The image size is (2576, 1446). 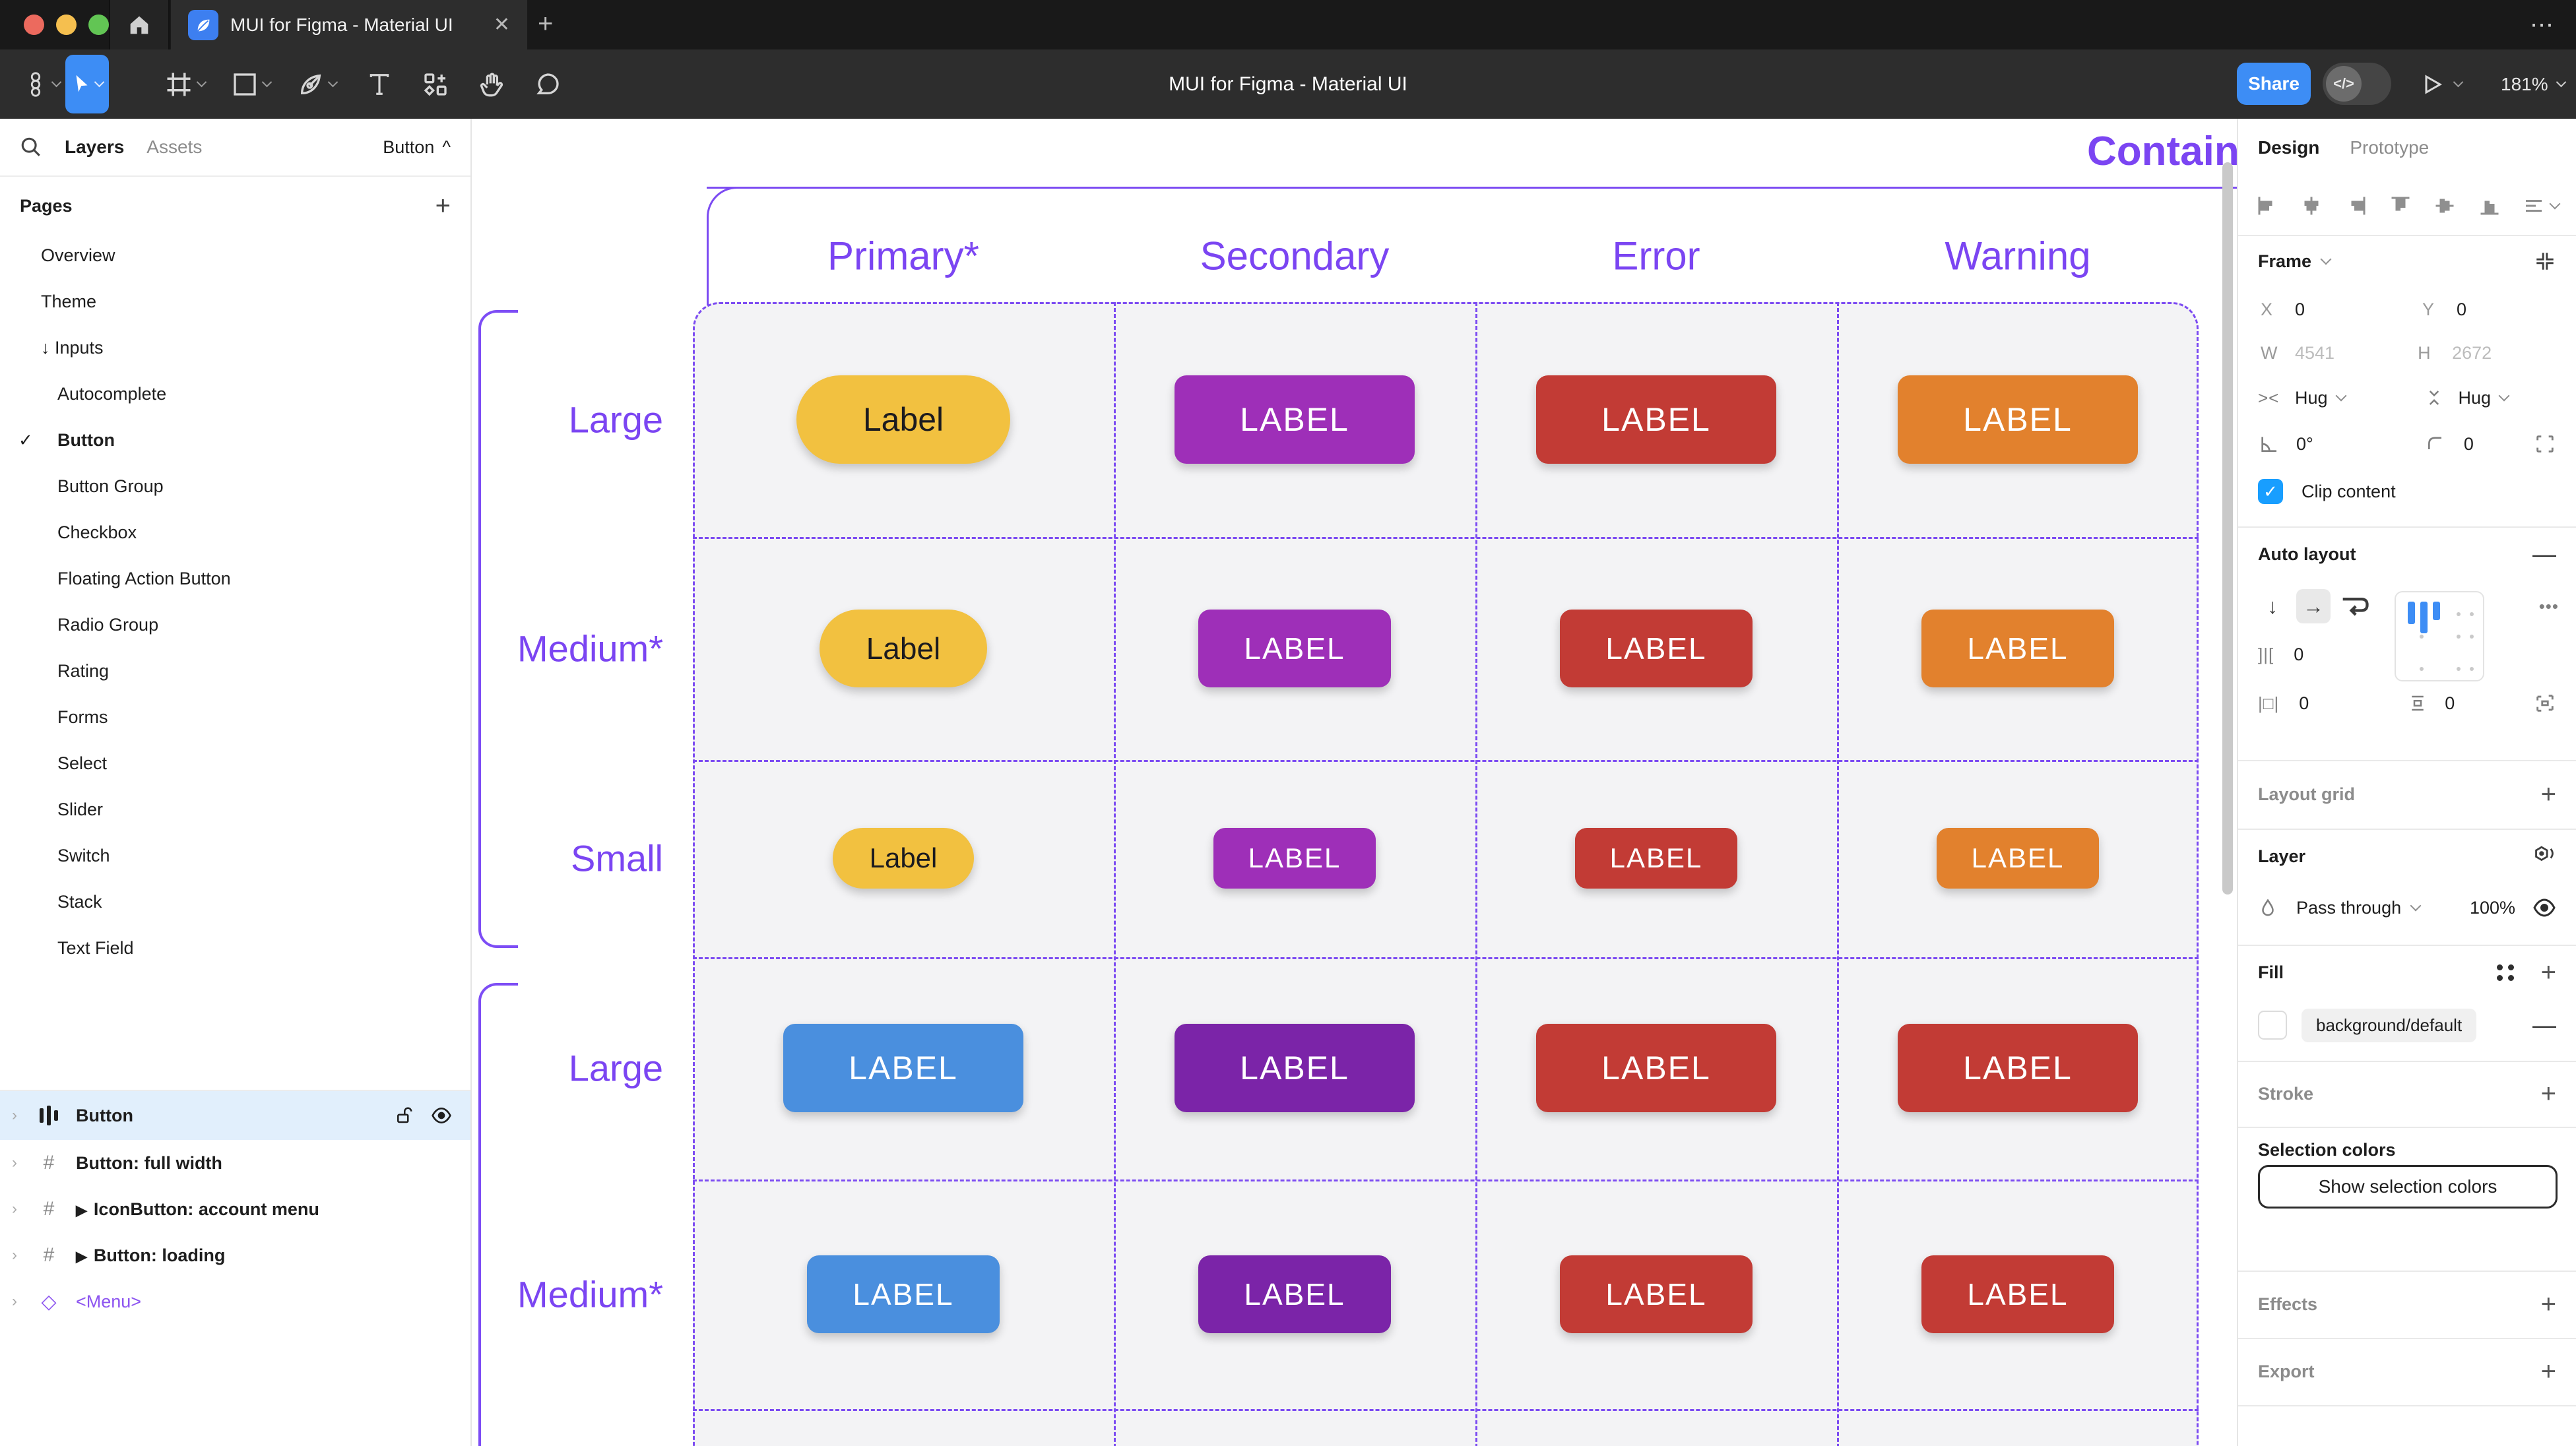 I want to click on layout-right-button-selected: →, so click(x=2313, y=606).